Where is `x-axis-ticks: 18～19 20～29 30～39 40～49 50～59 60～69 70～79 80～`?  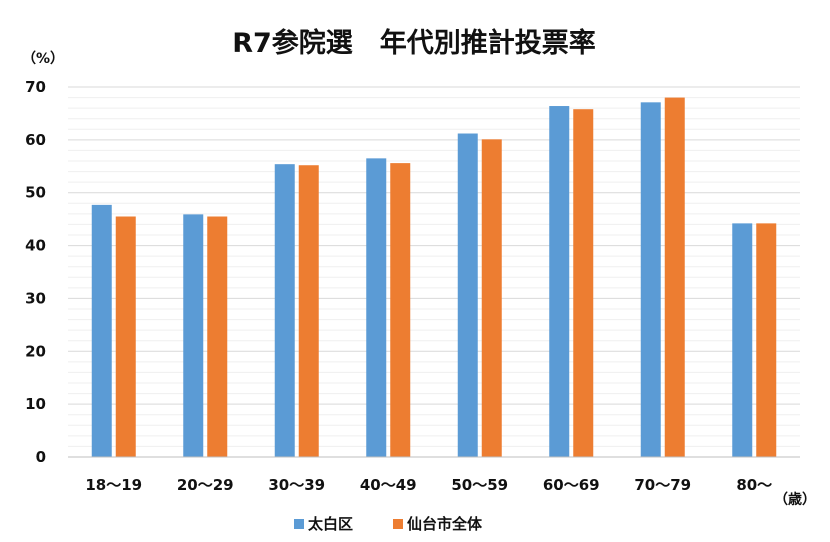 x-axis-ticks: 18～19 20～29 30～39 40～49 50～59 60～69 70～79 80～ is located at coordinates (428, 485).